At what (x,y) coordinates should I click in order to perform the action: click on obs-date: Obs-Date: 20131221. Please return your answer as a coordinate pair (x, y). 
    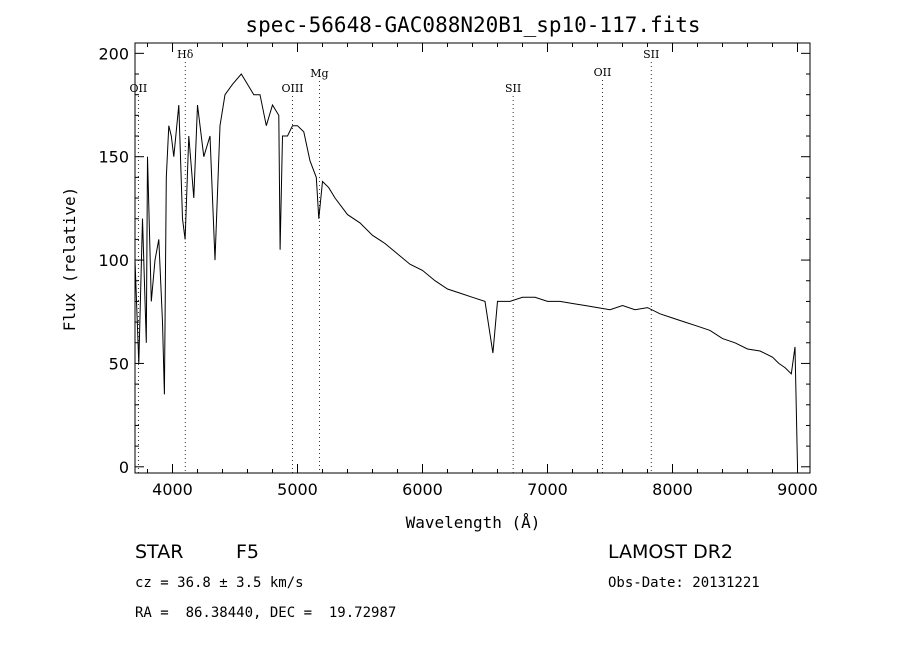
    Looking at the image, I should click on (684, 583).